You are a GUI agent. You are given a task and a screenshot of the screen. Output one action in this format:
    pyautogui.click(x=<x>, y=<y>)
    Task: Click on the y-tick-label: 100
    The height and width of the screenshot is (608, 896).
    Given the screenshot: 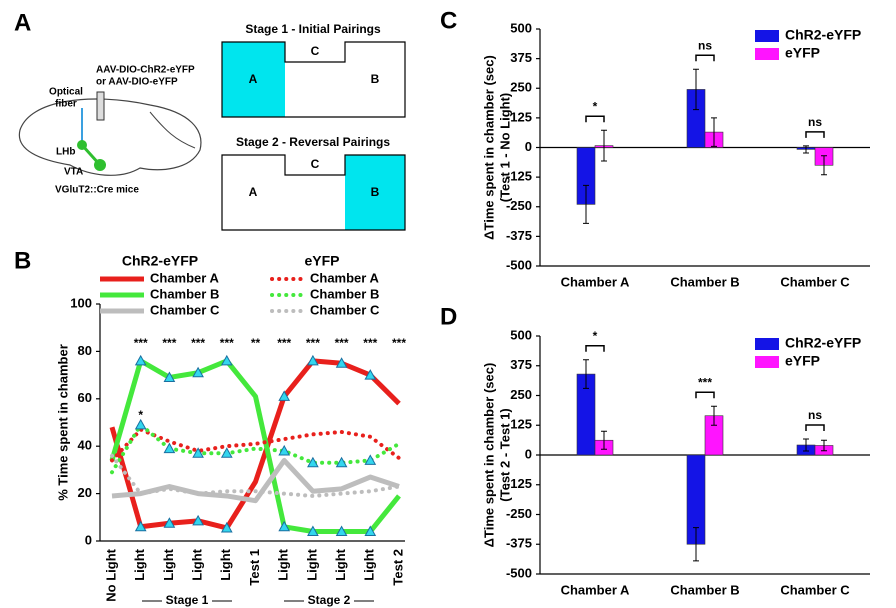 What is the action you would take?
    pyautogui.click(x=81, y=302)
    